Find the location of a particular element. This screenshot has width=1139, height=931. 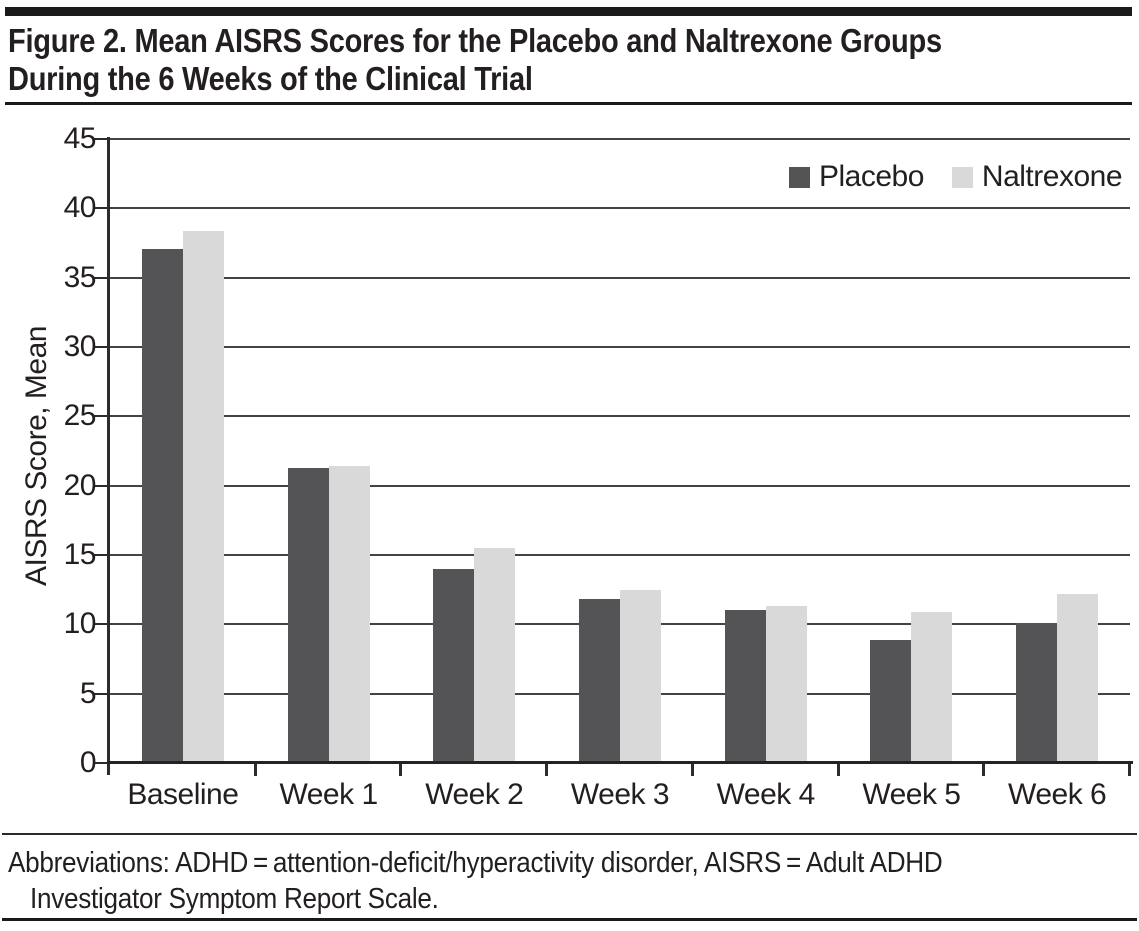

y-tick-label-30: 30 is located at coordinates (80, 346).